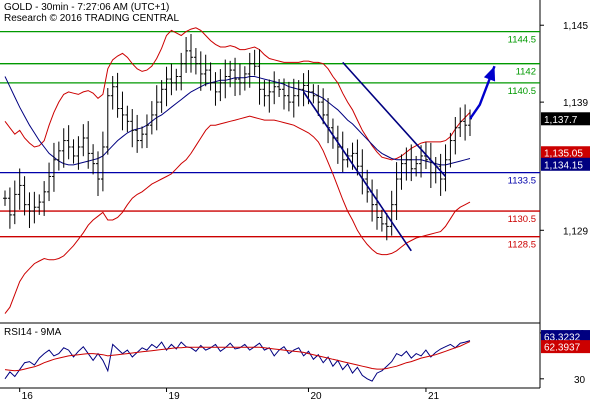 The width and height of the screenshot is (590, 400). What do you see at coordinates (561, 120) in the screenshot?
I see `price-tag-1,137.7: 1,137.7` at bounding box center [561, 120].